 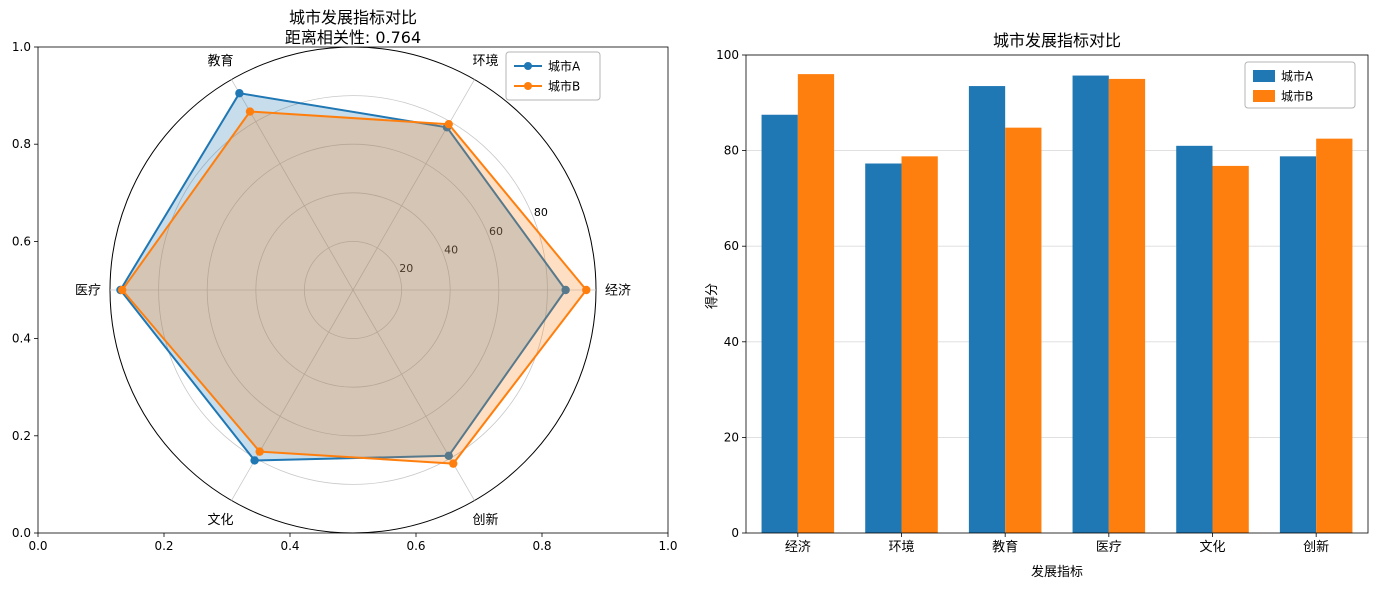 I want to click on bar-城市A-医疗, so click(x=1090, y=304).